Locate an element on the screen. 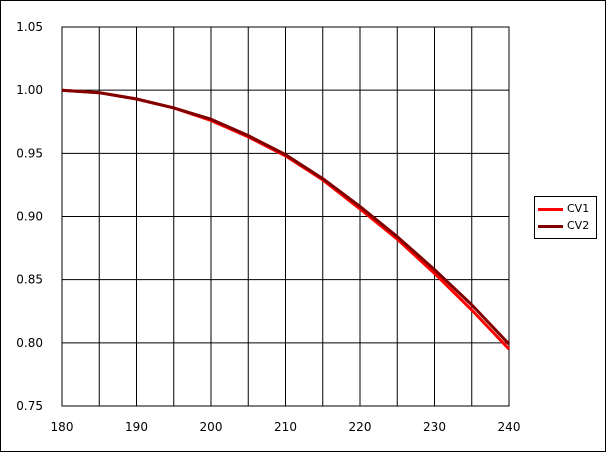  y-tick-label: 0.90 is located at coordinates (29, 217).